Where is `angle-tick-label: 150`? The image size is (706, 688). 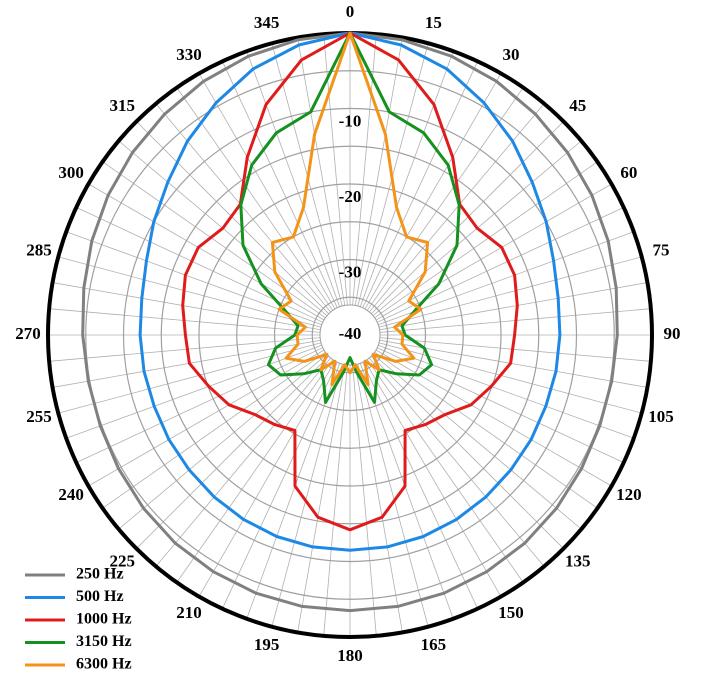
angle-tick-label: 150 is located at coordinates (511, 612).